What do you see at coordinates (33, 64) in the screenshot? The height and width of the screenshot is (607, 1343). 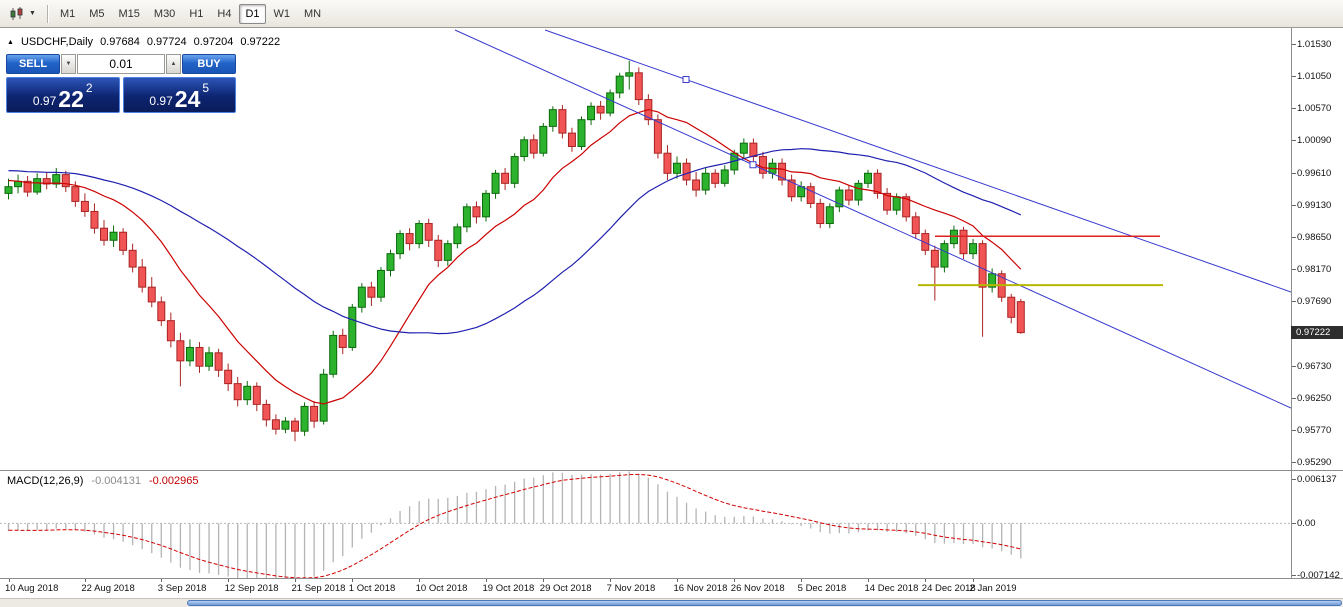 I see `sell-button: SELL` at bounding box center [33, 64].